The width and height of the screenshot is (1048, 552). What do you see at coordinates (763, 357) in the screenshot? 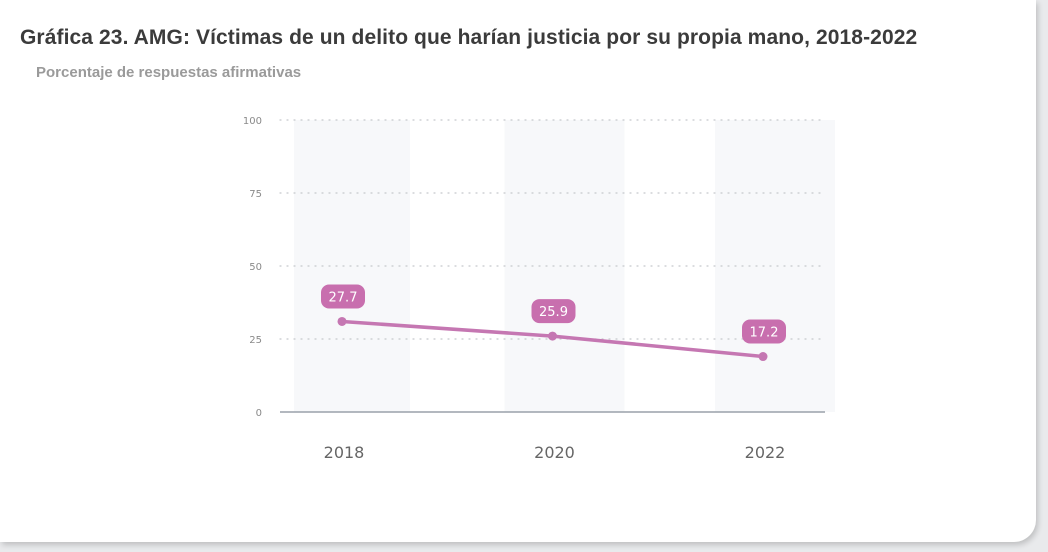
I see `data-point-2022` at bounding box center [763, 357].